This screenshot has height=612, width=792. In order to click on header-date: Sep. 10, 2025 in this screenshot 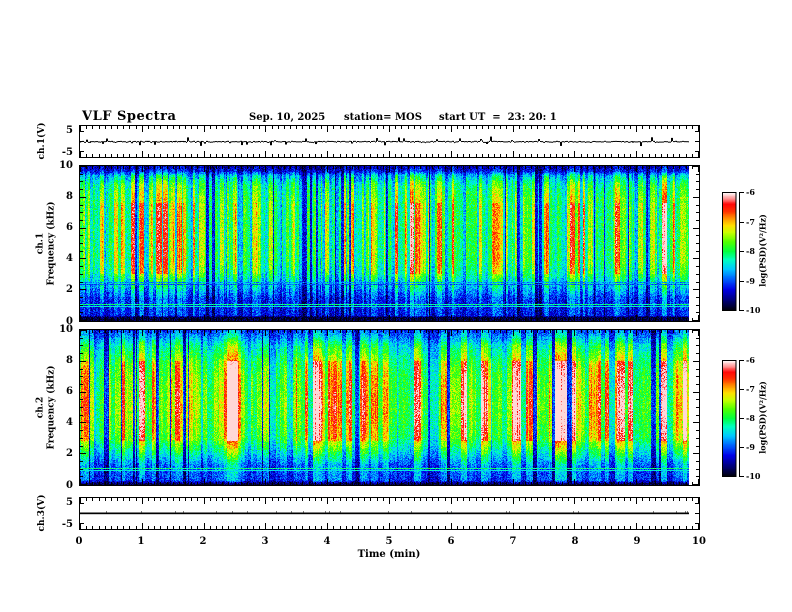, I will do `click(287, 117)`.